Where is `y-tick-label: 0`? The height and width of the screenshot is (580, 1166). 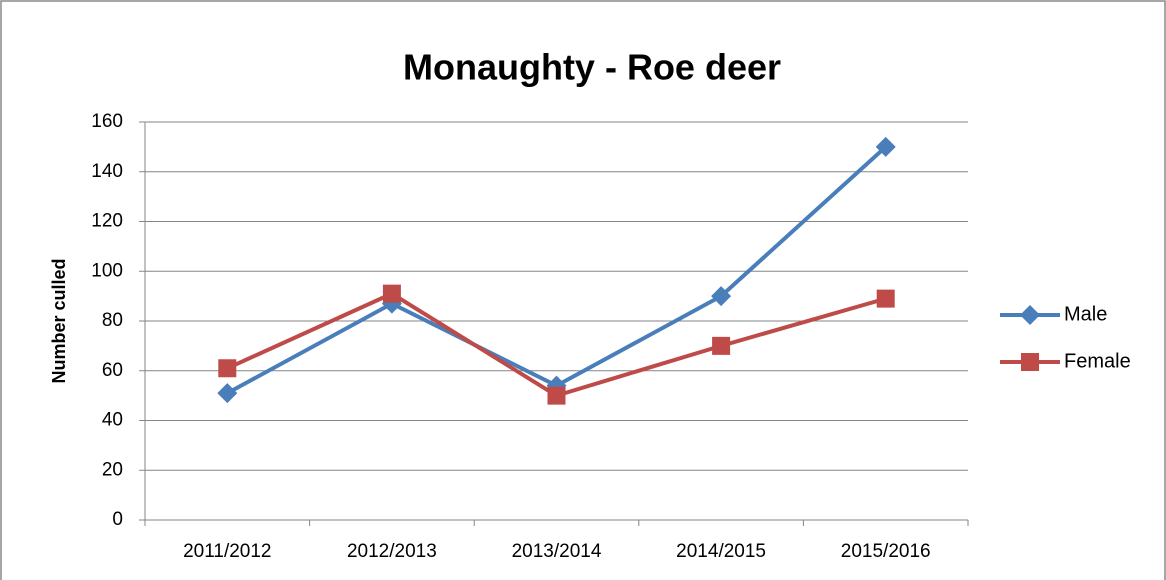
y-tick-label: 0 is located at coordinates (117, 519).